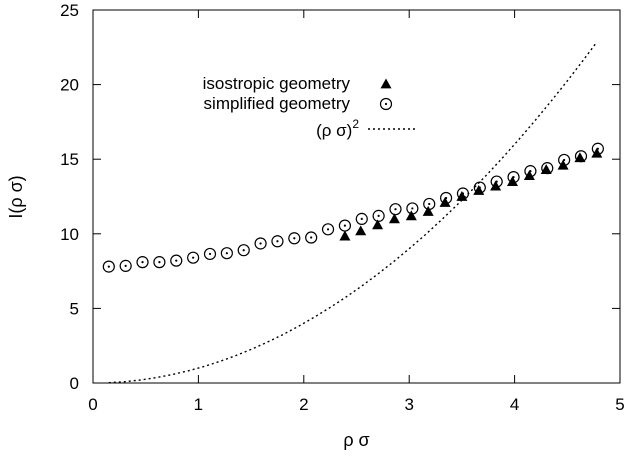 This screenshot has height=458, width=633. I want to click on y-tick-labels: 0 5 10 15 20 25, so click(69, 197).